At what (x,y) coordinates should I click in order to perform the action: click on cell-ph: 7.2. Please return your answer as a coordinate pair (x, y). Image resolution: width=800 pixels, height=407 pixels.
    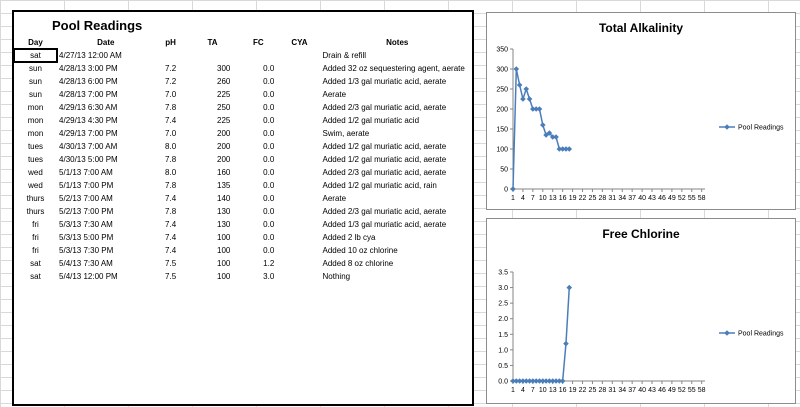
    Looking at the image, I should click on (171, 81).